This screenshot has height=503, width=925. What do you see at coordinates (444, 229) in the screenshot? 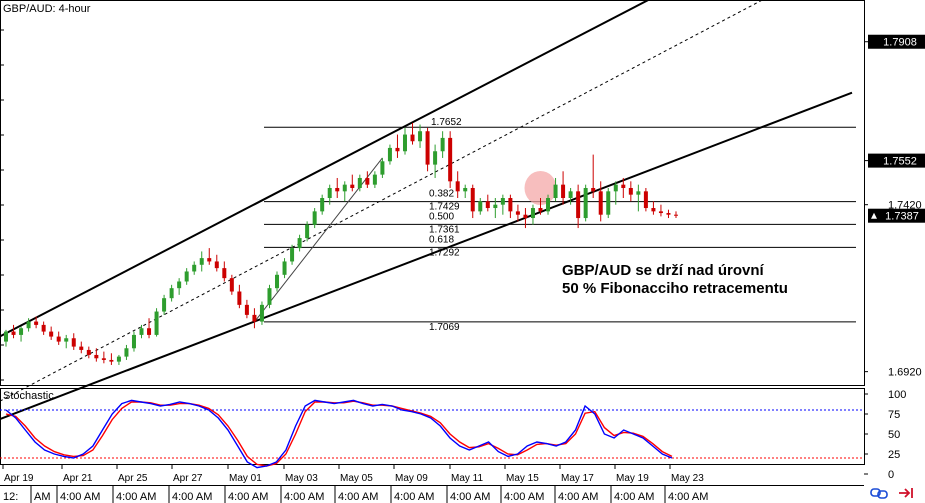
I see `fib-level-label: 1.7361` at bounding box center [444, 229].